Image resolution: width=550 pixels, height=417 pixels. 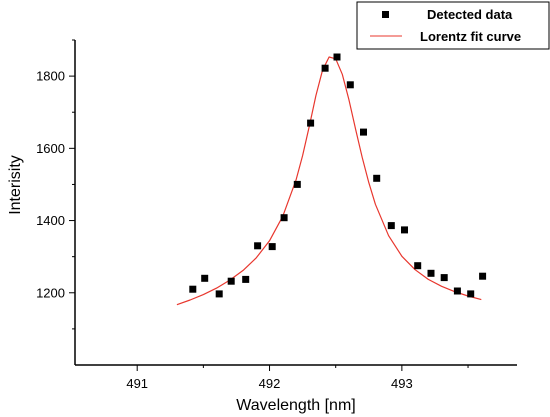 I want to click on legend-marker-swatch, so click(x=385, y=14).